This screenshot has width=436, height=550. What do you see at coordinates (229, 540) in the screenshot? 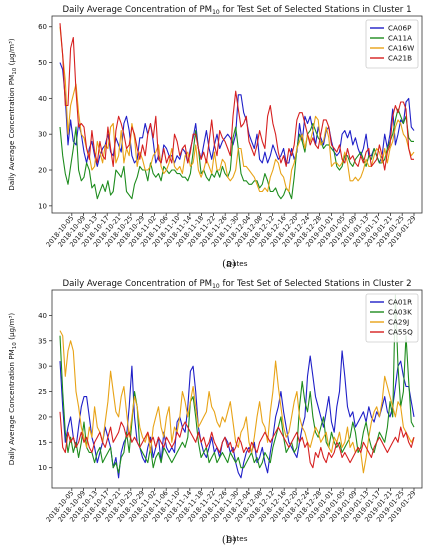
I see `figure-caption: (b)` at bounding box center [229, 540].